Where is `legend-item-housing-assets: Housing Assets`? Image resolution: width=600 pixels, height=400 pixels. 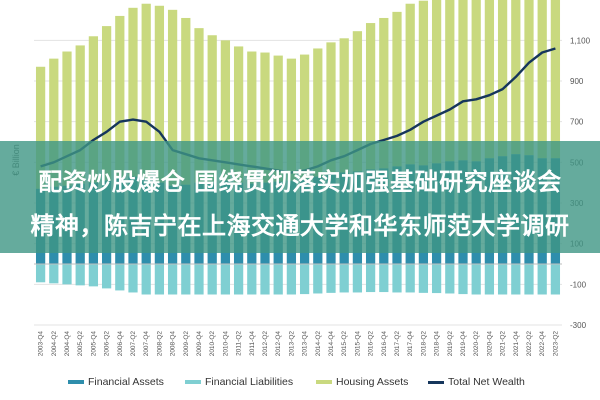
legend-item-housing-assets: Housing Assets is located at coordinates (362, 382).